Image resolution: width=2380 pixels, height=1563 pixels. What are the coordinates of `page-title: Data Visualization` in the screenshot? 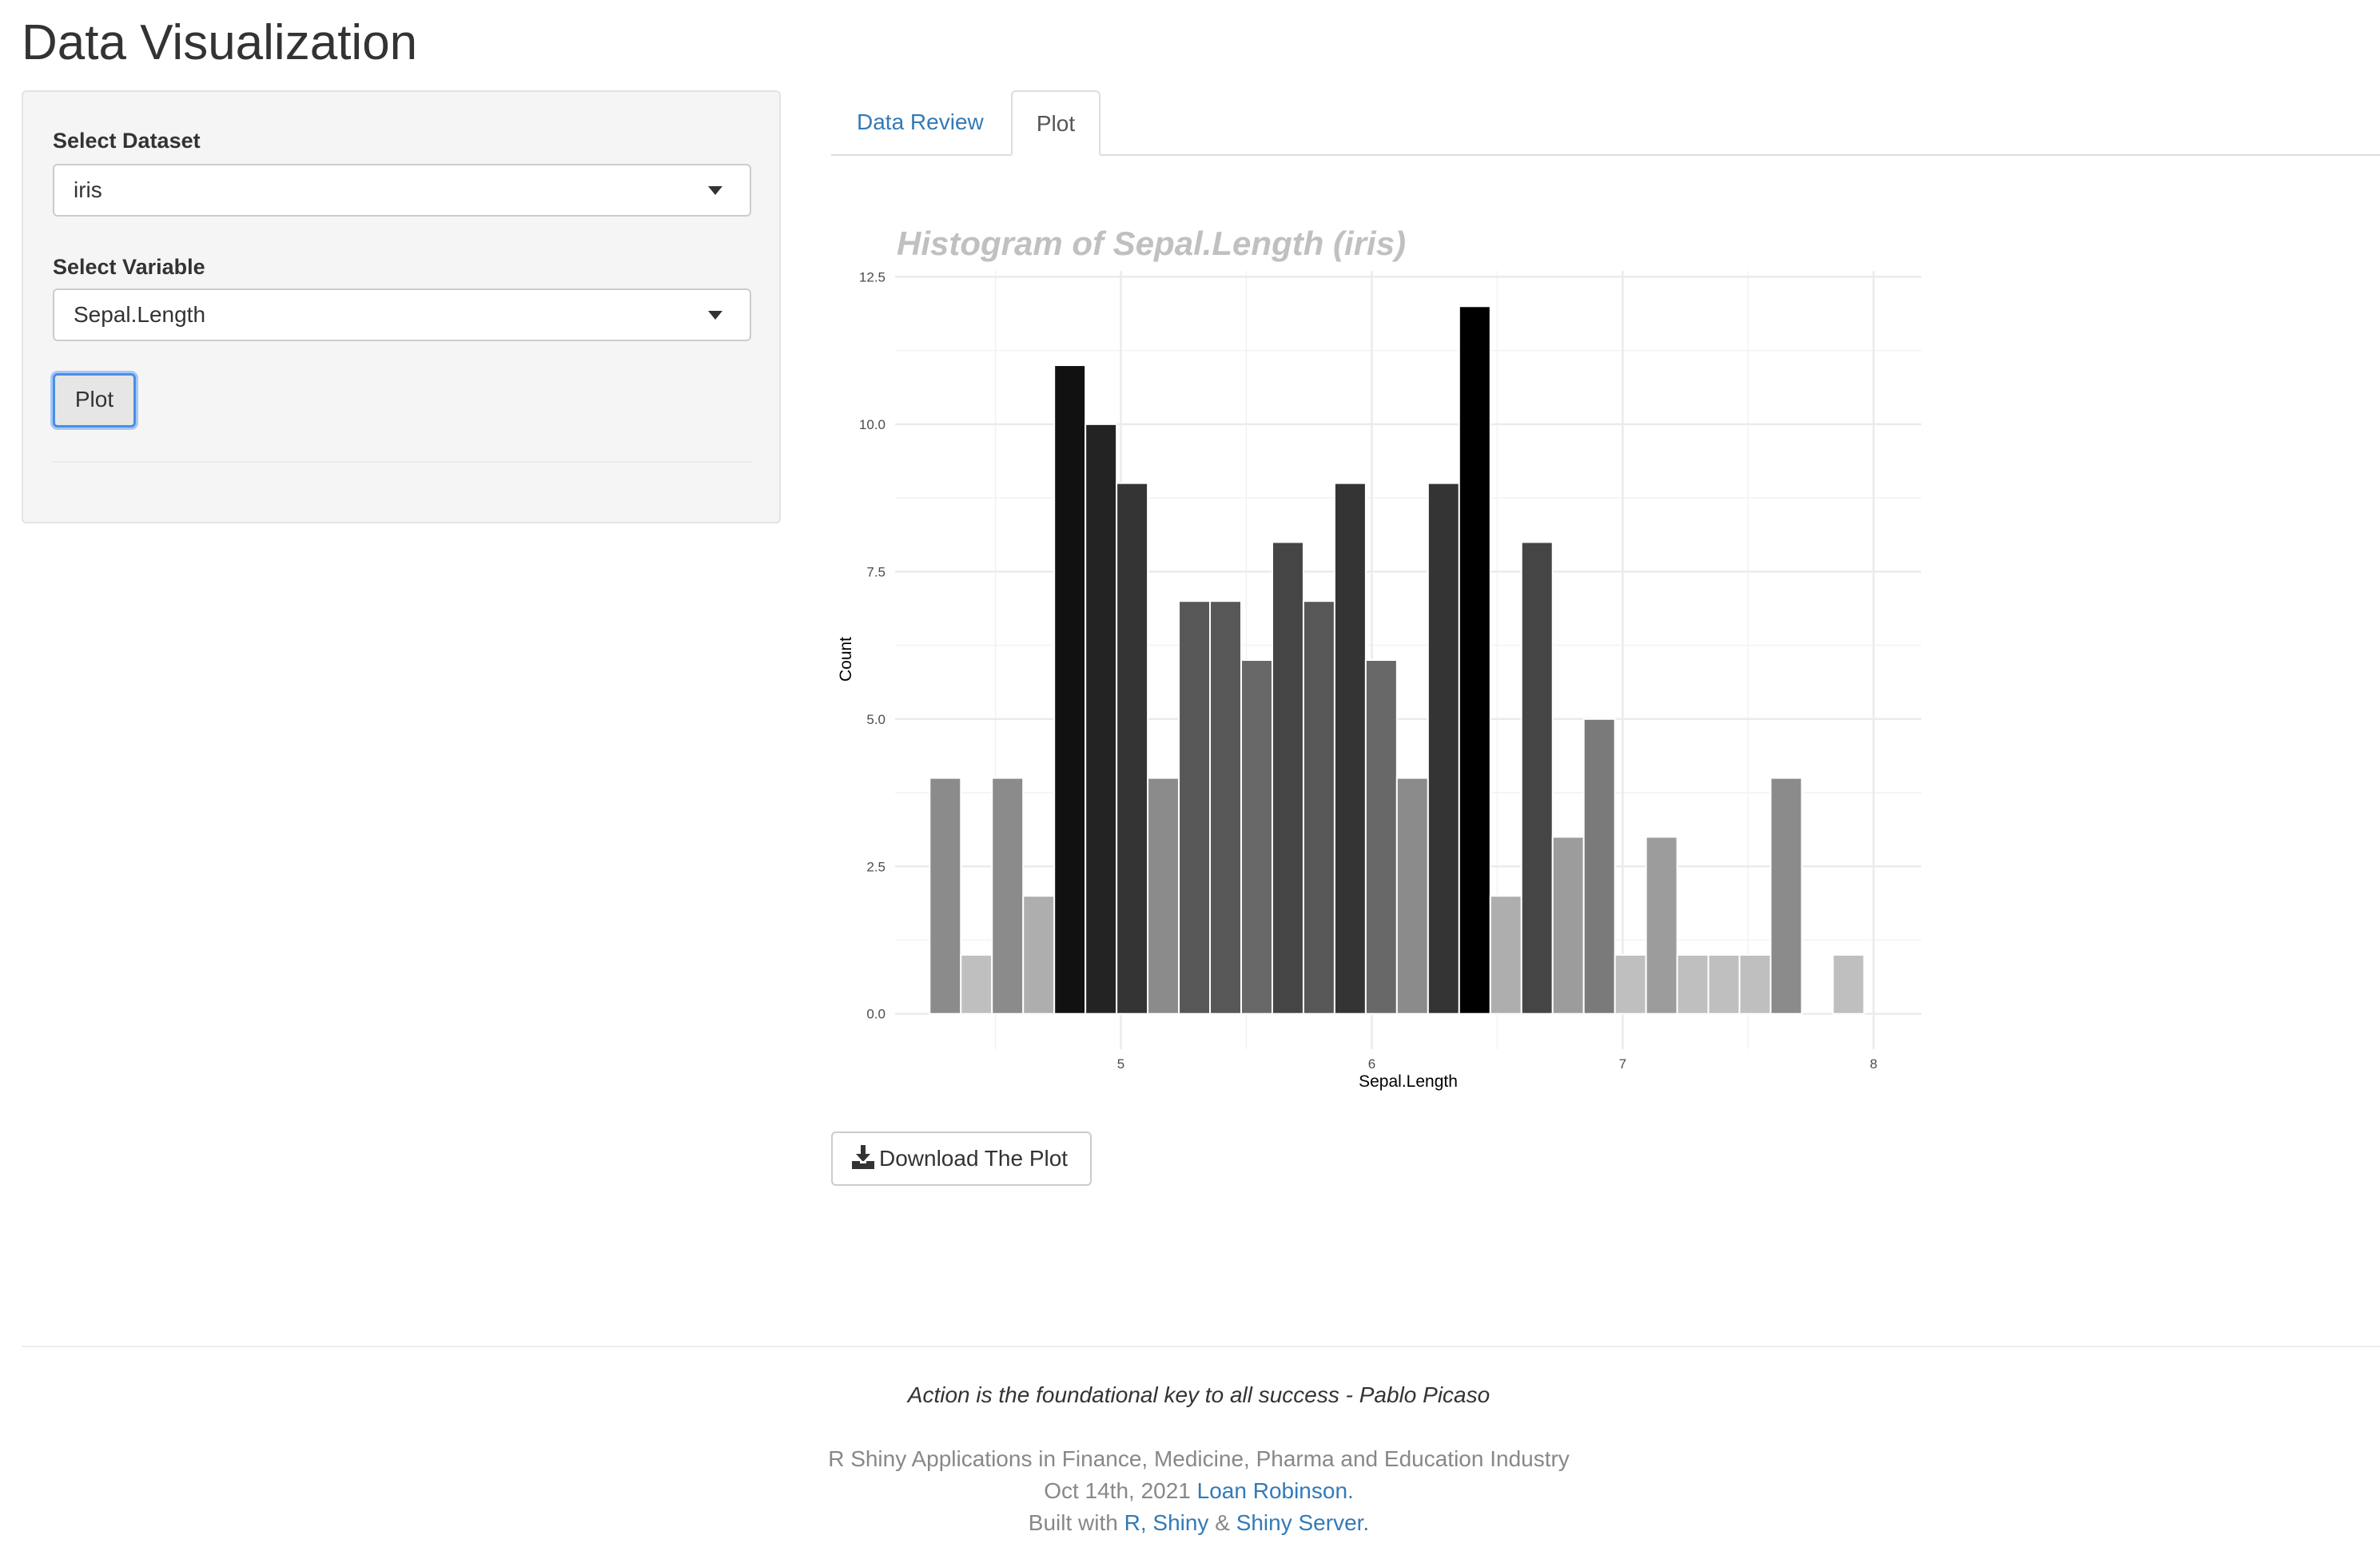 It's located at (220, 43).